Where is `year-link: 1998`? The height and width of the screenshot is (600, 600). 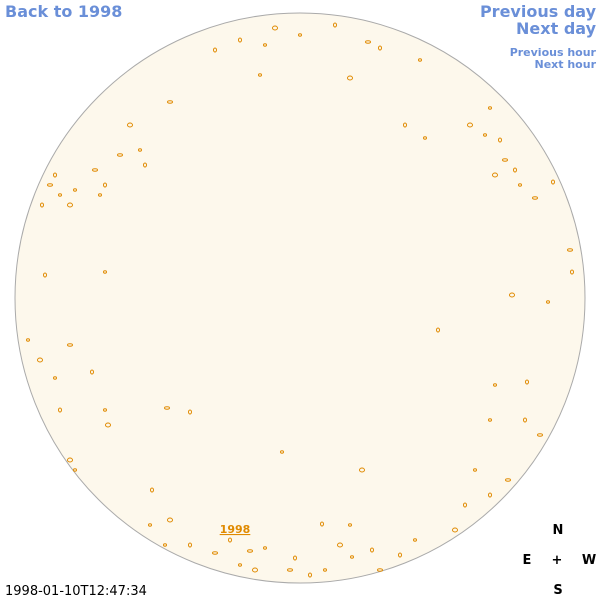 year-link: 1998 is located at coordinates (235, 529).